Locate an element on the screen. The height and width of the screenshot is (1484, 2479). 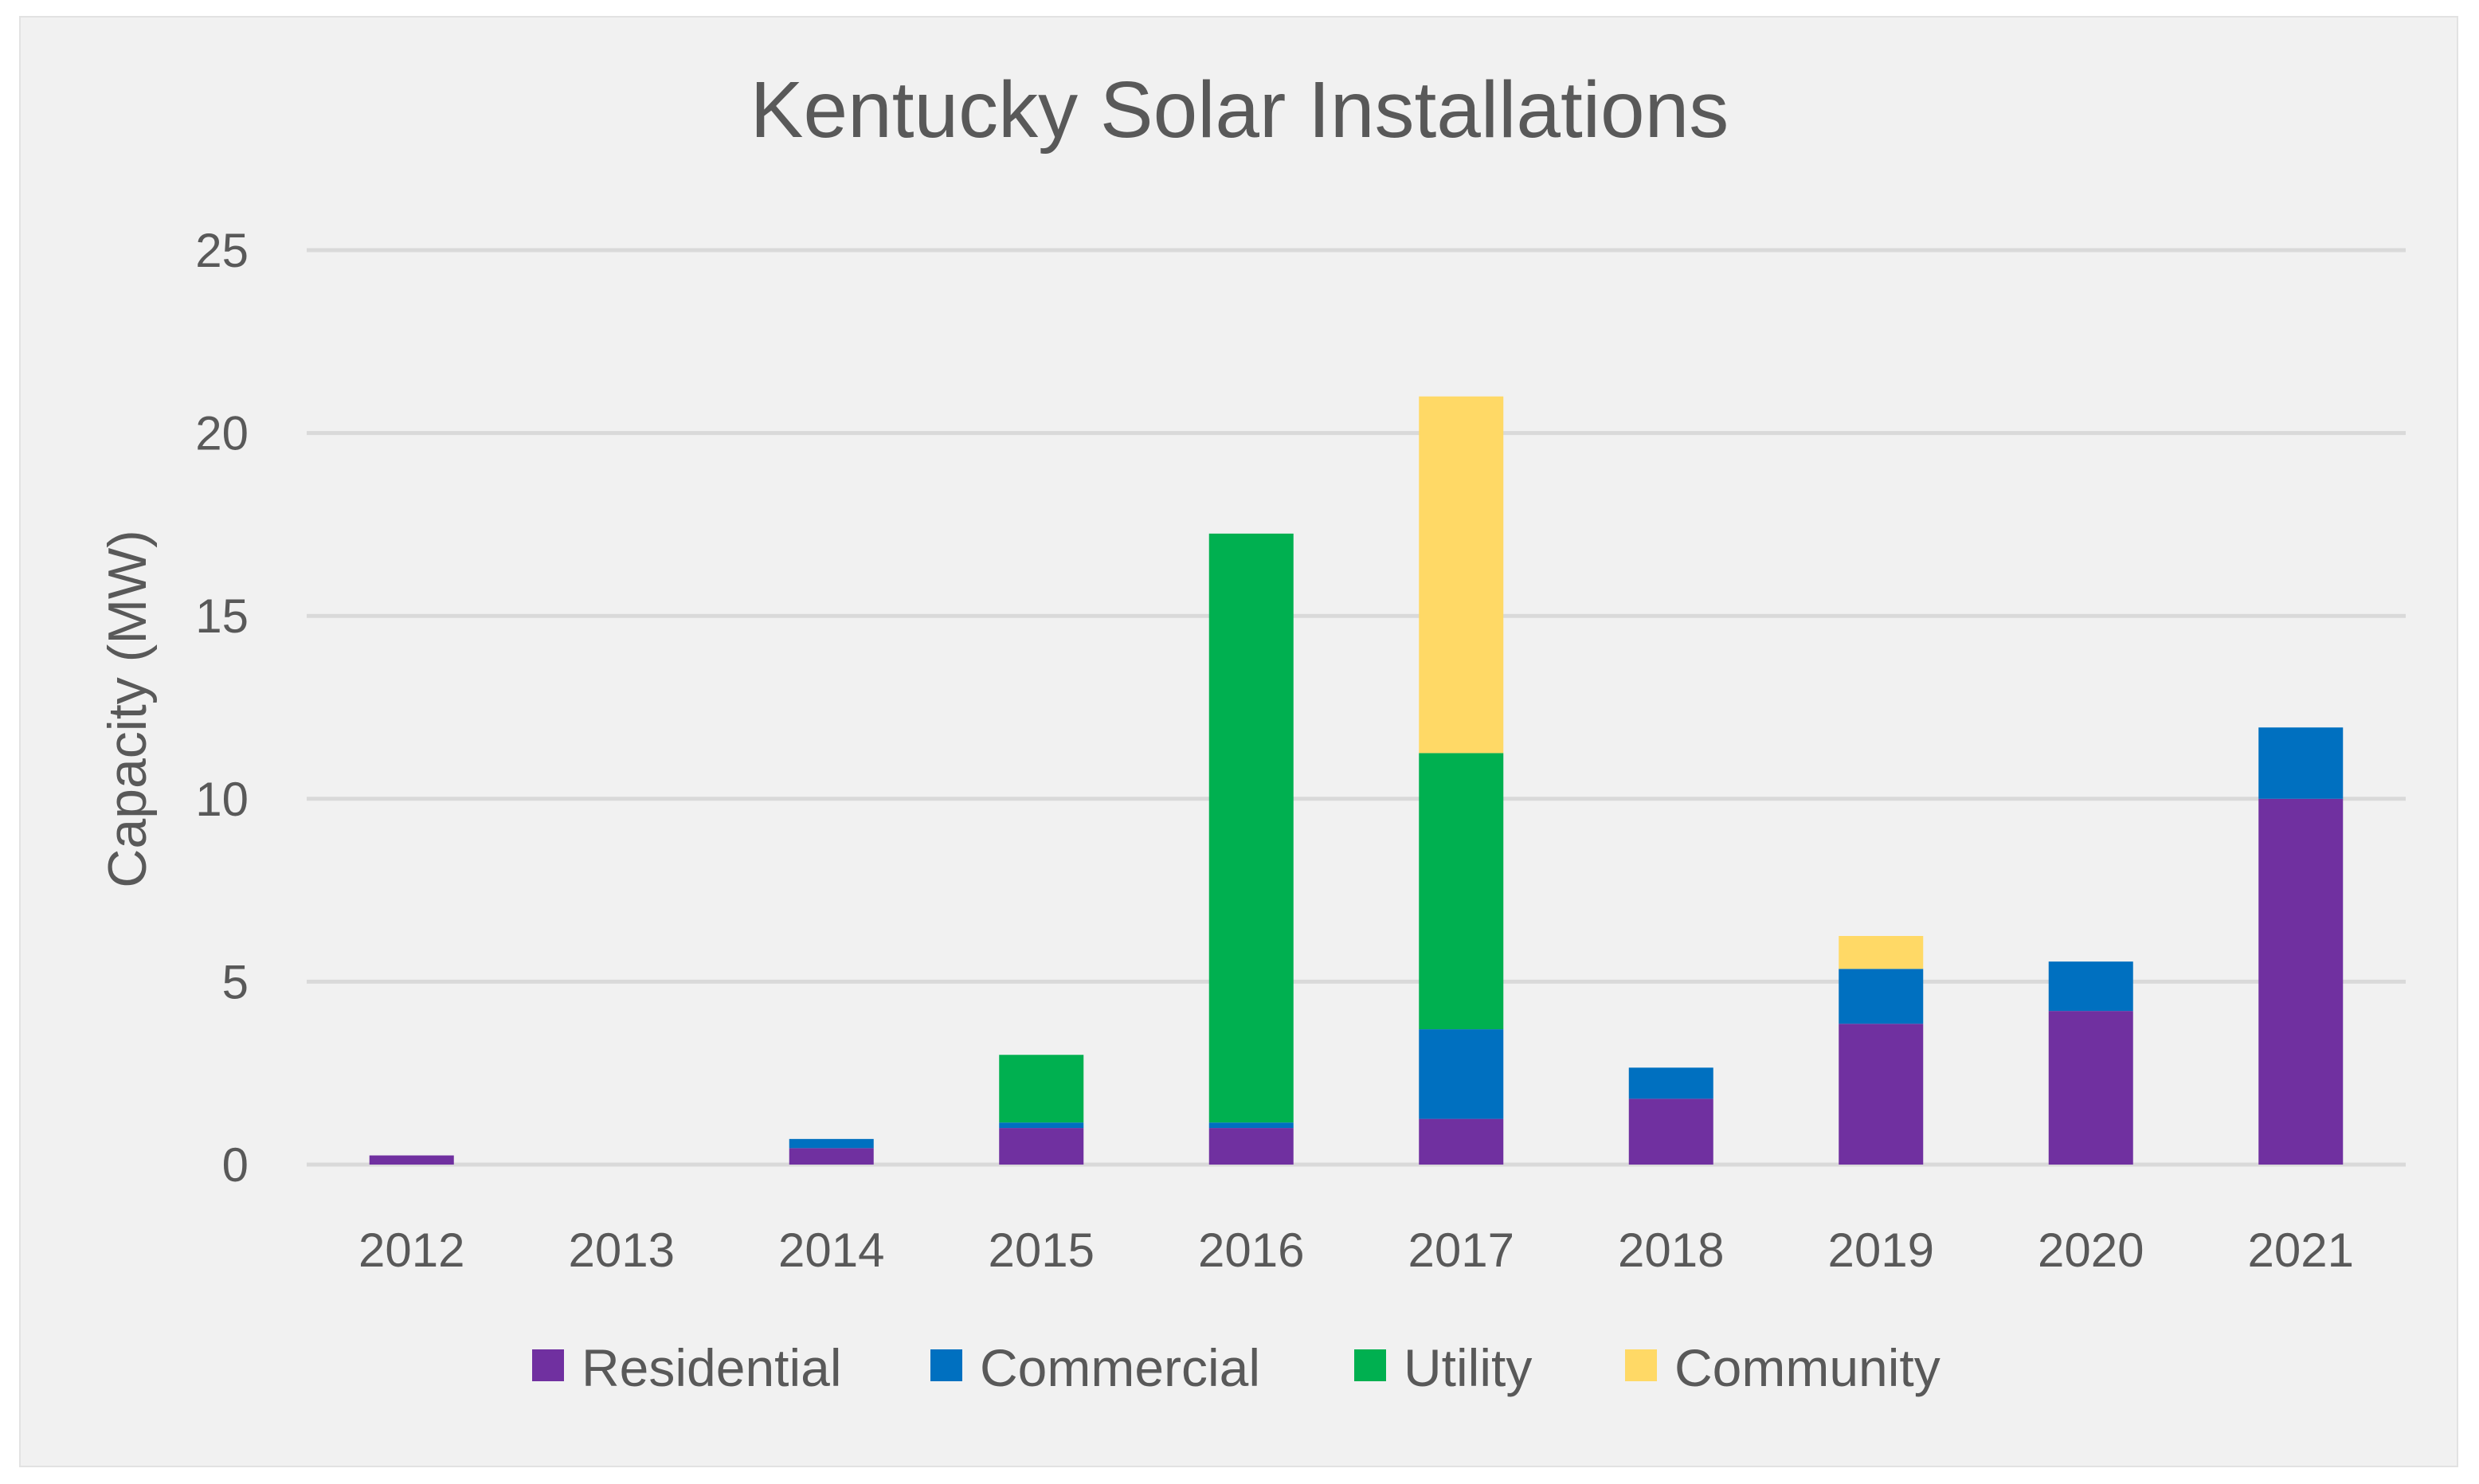
bar-residential-2018 is located at coordinates (1671, 1131).